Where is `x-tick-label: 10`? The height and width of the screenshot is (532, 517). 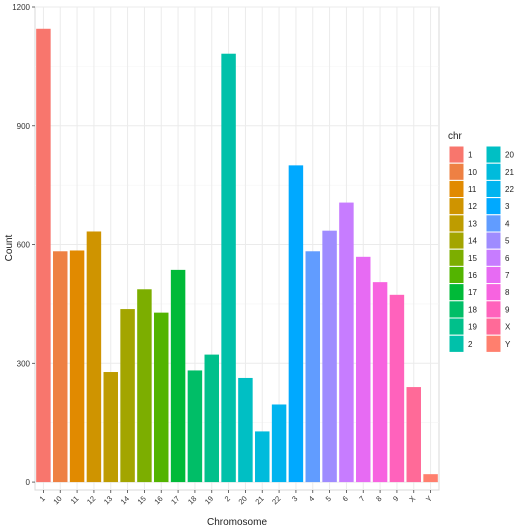 x-tick-label: 10 is located at coordinates (57, 500).